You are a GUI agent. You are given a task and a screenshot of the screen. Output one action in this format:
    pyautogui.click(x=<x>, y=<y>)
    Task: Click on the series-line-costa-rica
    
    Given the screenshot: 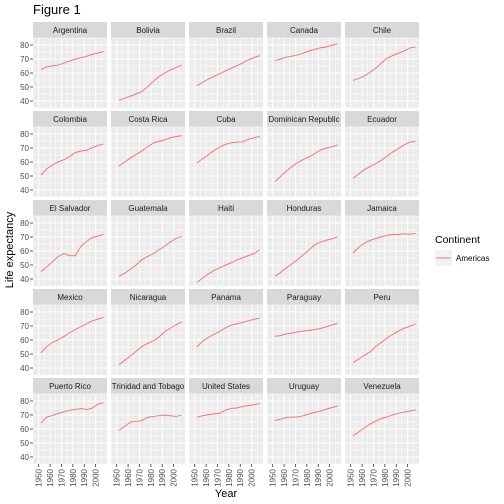 What is the action you would take?
    pyautogui.click(x=150, y=151)
    